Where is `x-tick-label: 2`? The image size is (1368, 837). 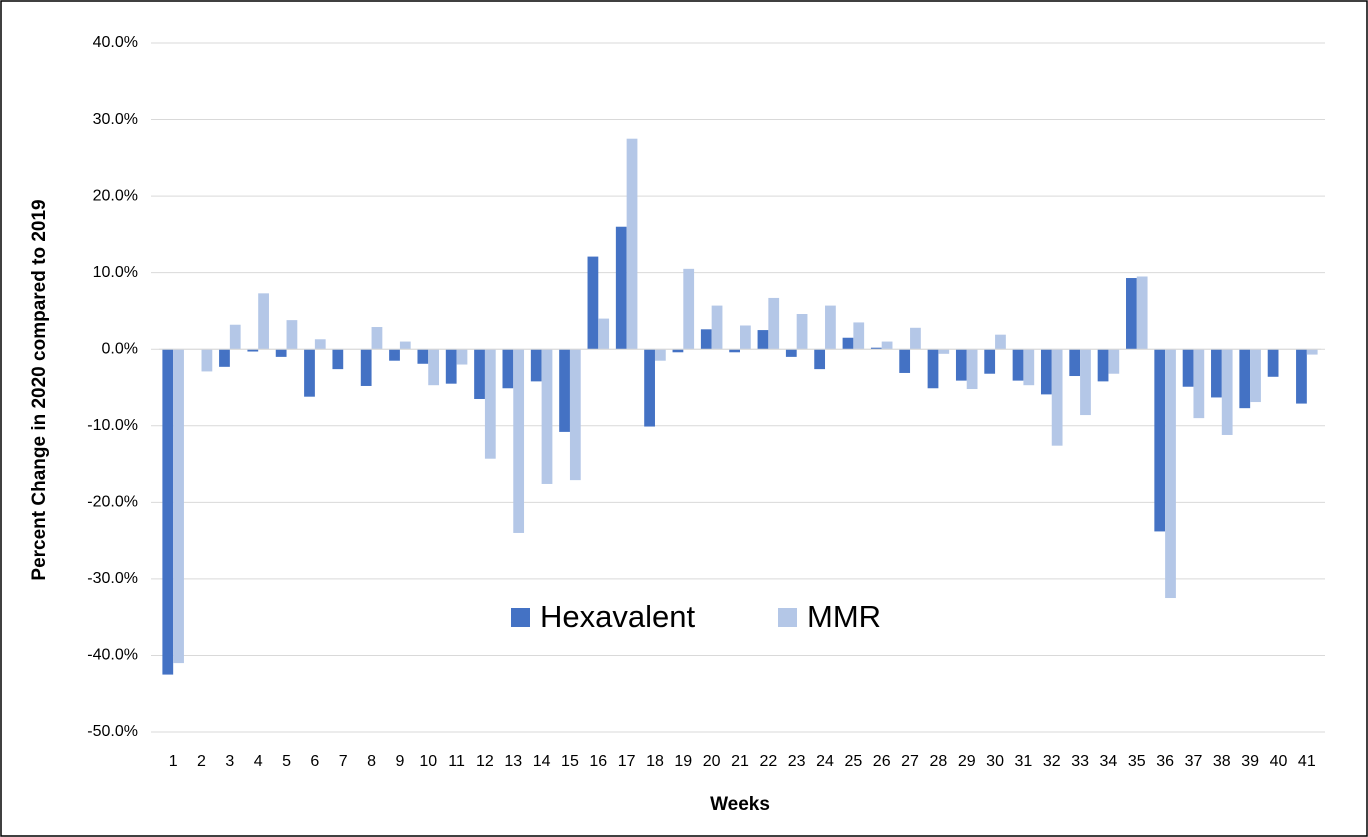
x-tick-label: 2 is located at coordinates (201, 761).